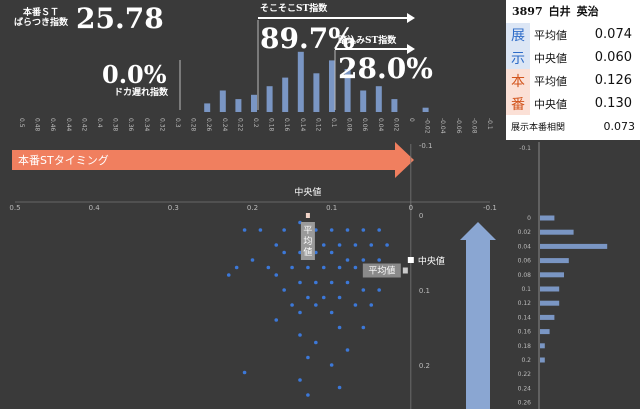  What do you see at coordinates (525, 261) in the screenshot?
I see `side-histogram-tick: 0.06` at bounding box center [525, 261].